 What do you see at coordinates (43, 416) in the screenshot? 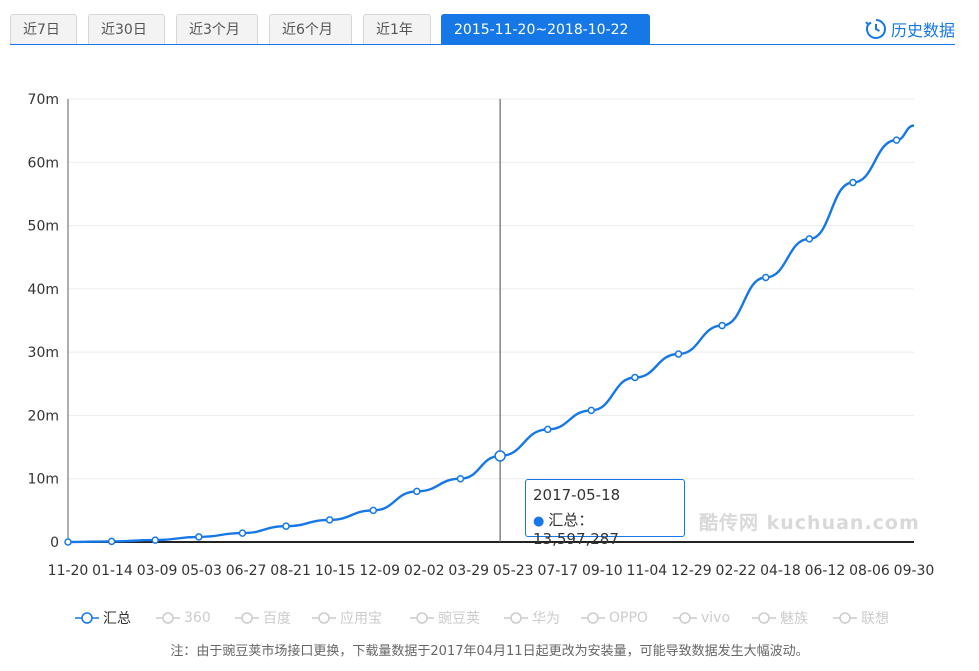
I see `y-tick-label: 20m` at bounding box center [43, 416].